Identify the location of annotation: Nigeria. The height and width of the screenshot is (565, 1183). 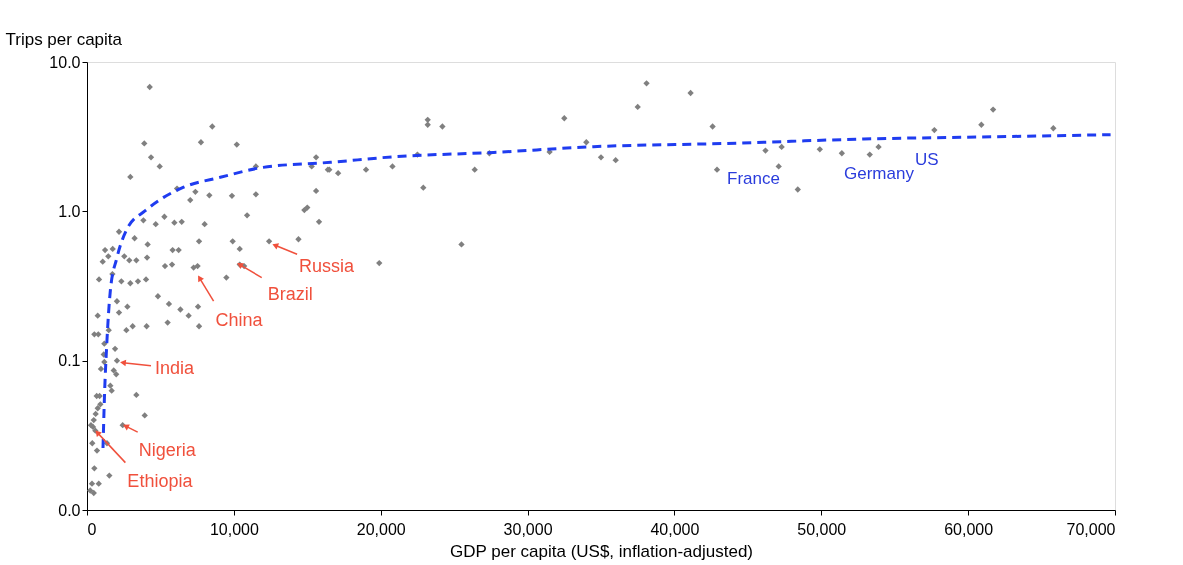
(167, 450).